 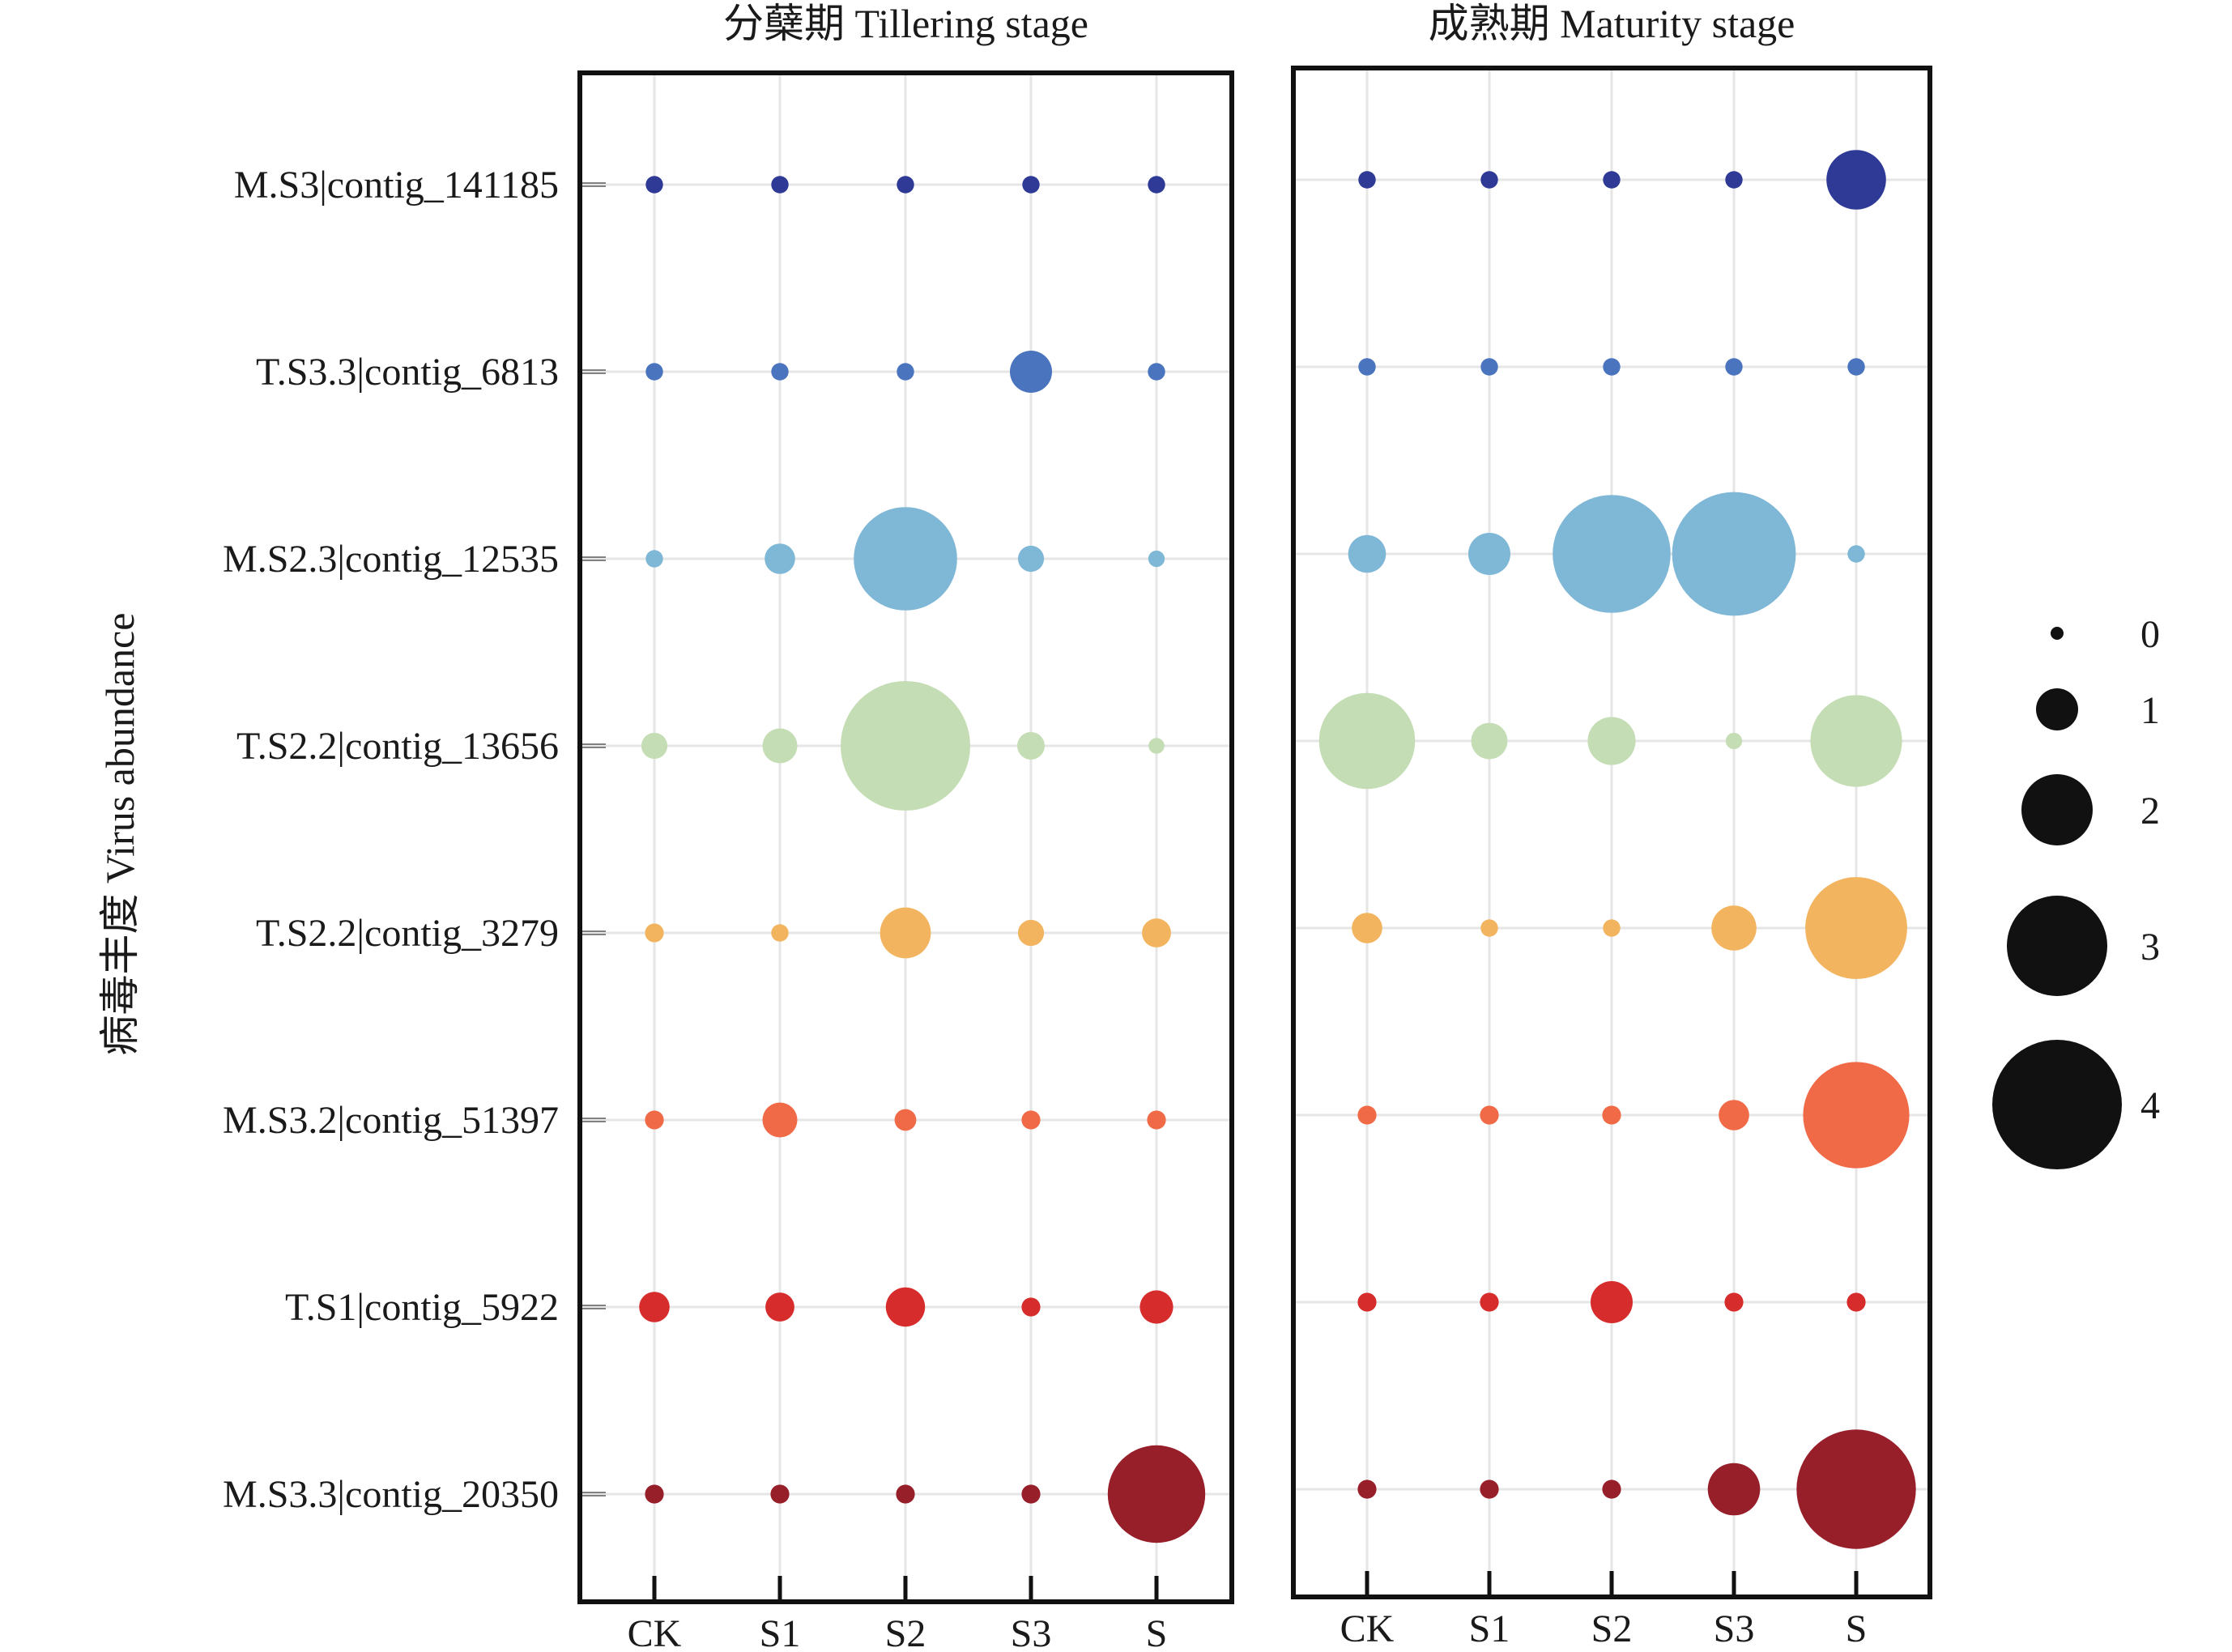 What do you see at coordinates (391, 559) in the screenshot?
I see `row-label: M.S2.3|contig_12535` at bounding box center [391, 559].